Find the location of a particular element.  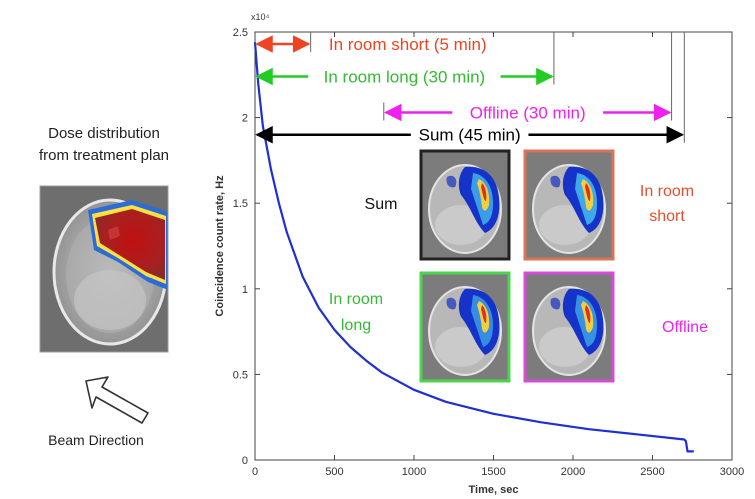

inset-label-short-line2: short is located at coordinates (667, 216).